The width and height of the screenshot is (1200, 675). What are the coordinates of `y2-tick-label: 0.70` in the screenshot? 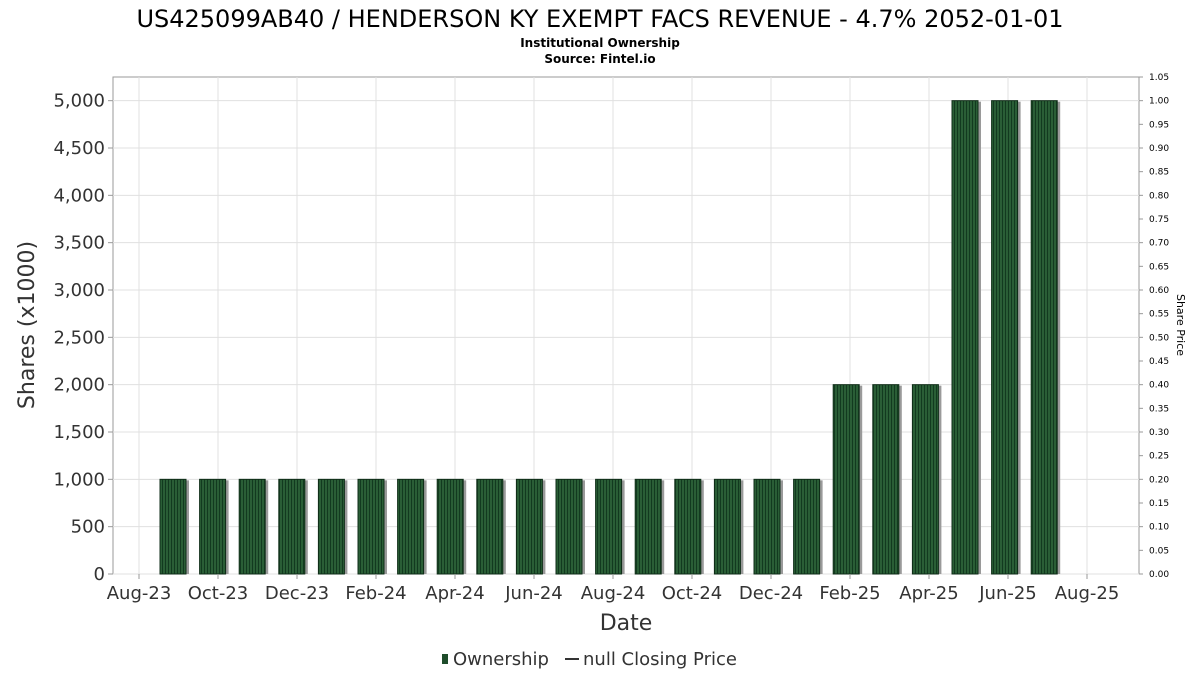 It's located at (1159, 244).